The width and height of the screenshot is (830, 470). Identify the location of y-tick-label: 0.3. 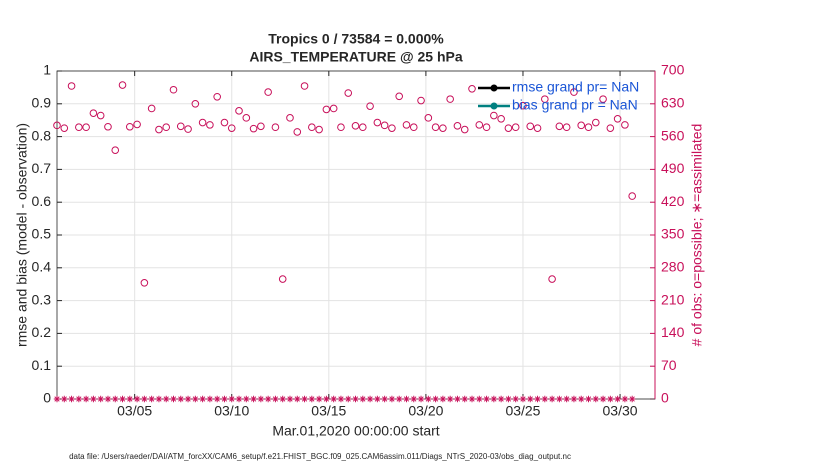
(42, 299).